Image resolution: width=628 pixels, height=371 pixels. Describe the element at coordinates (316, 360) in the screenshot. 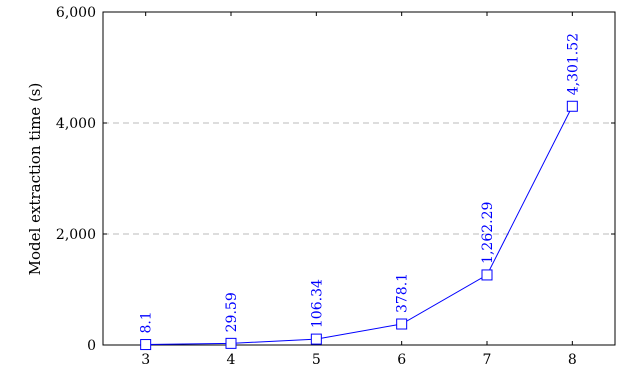

I see `x-tick-label: 5` at that location.